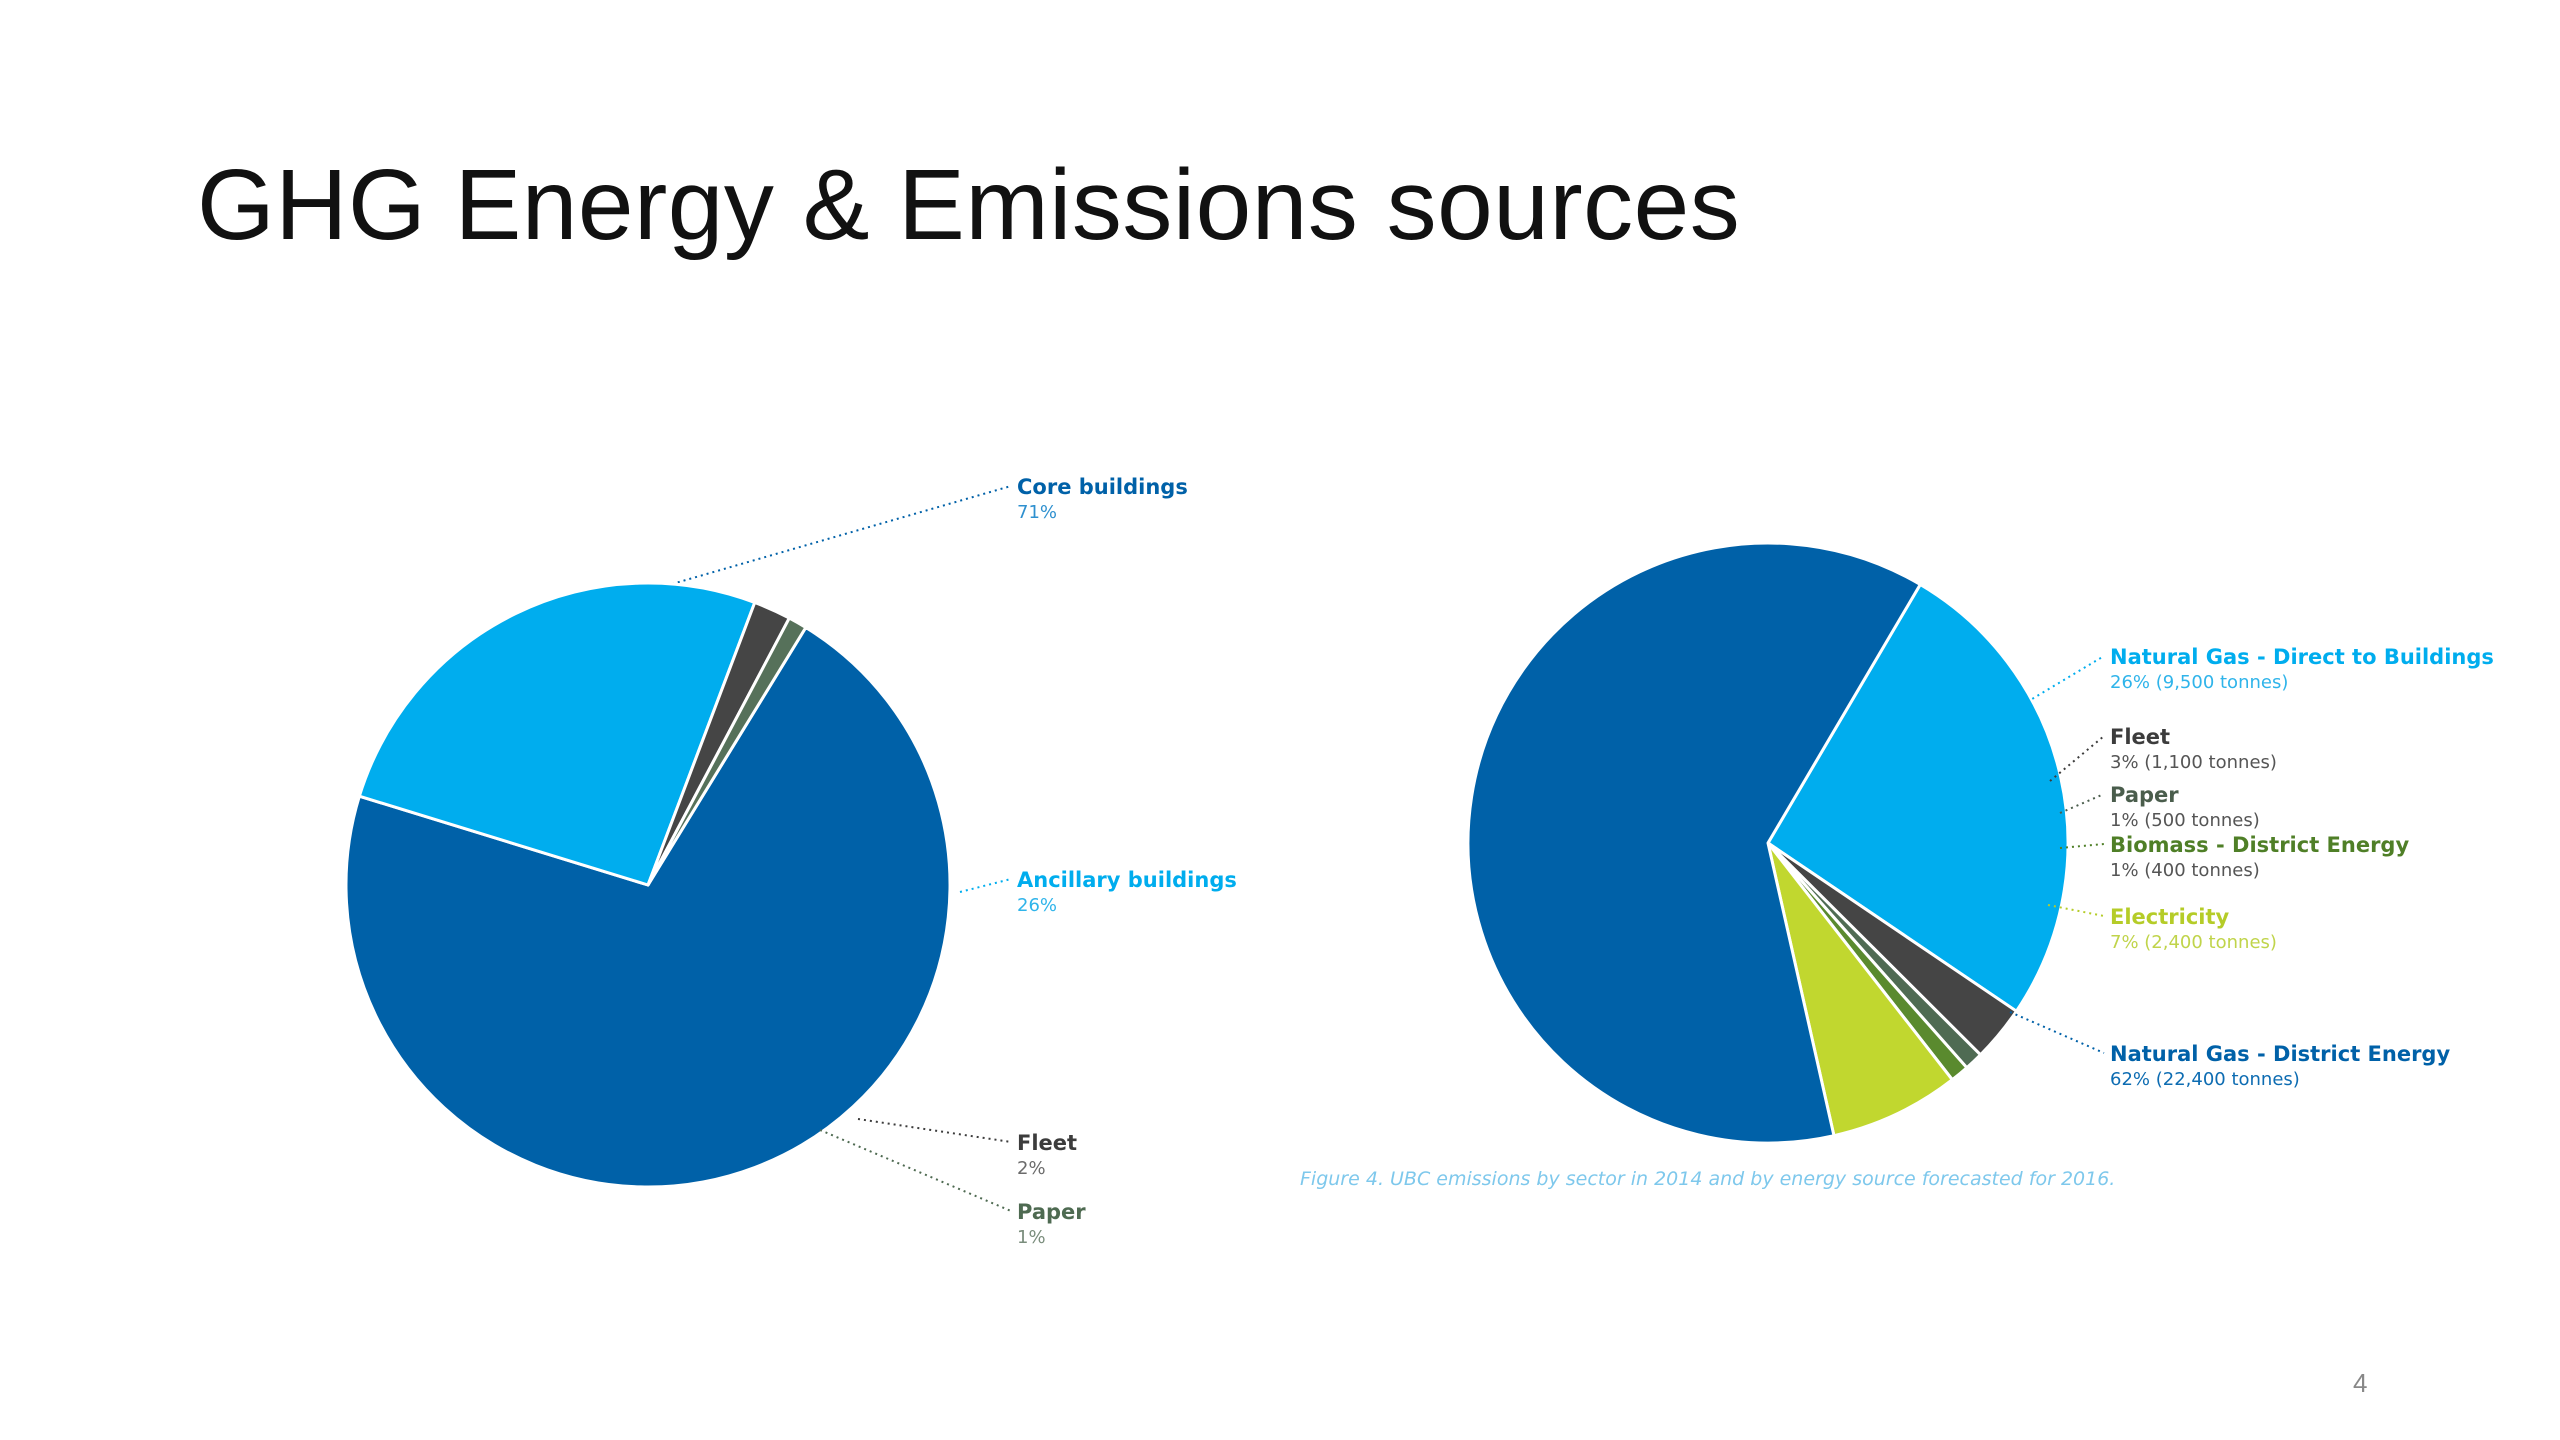 The height and width of the screenshot is (1440, 2560). I want to click on slice-label-natural-gas-district-energy: Natural Gas - District Energy, so click(2280, 1054).